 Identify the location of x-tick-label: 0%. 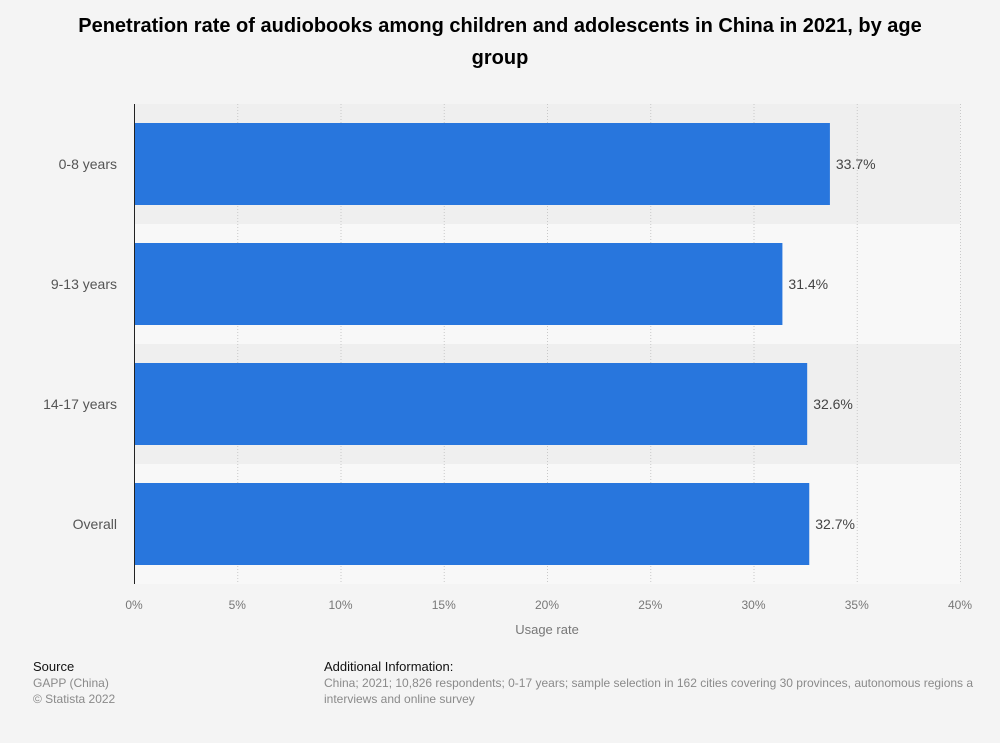
(134, 605).